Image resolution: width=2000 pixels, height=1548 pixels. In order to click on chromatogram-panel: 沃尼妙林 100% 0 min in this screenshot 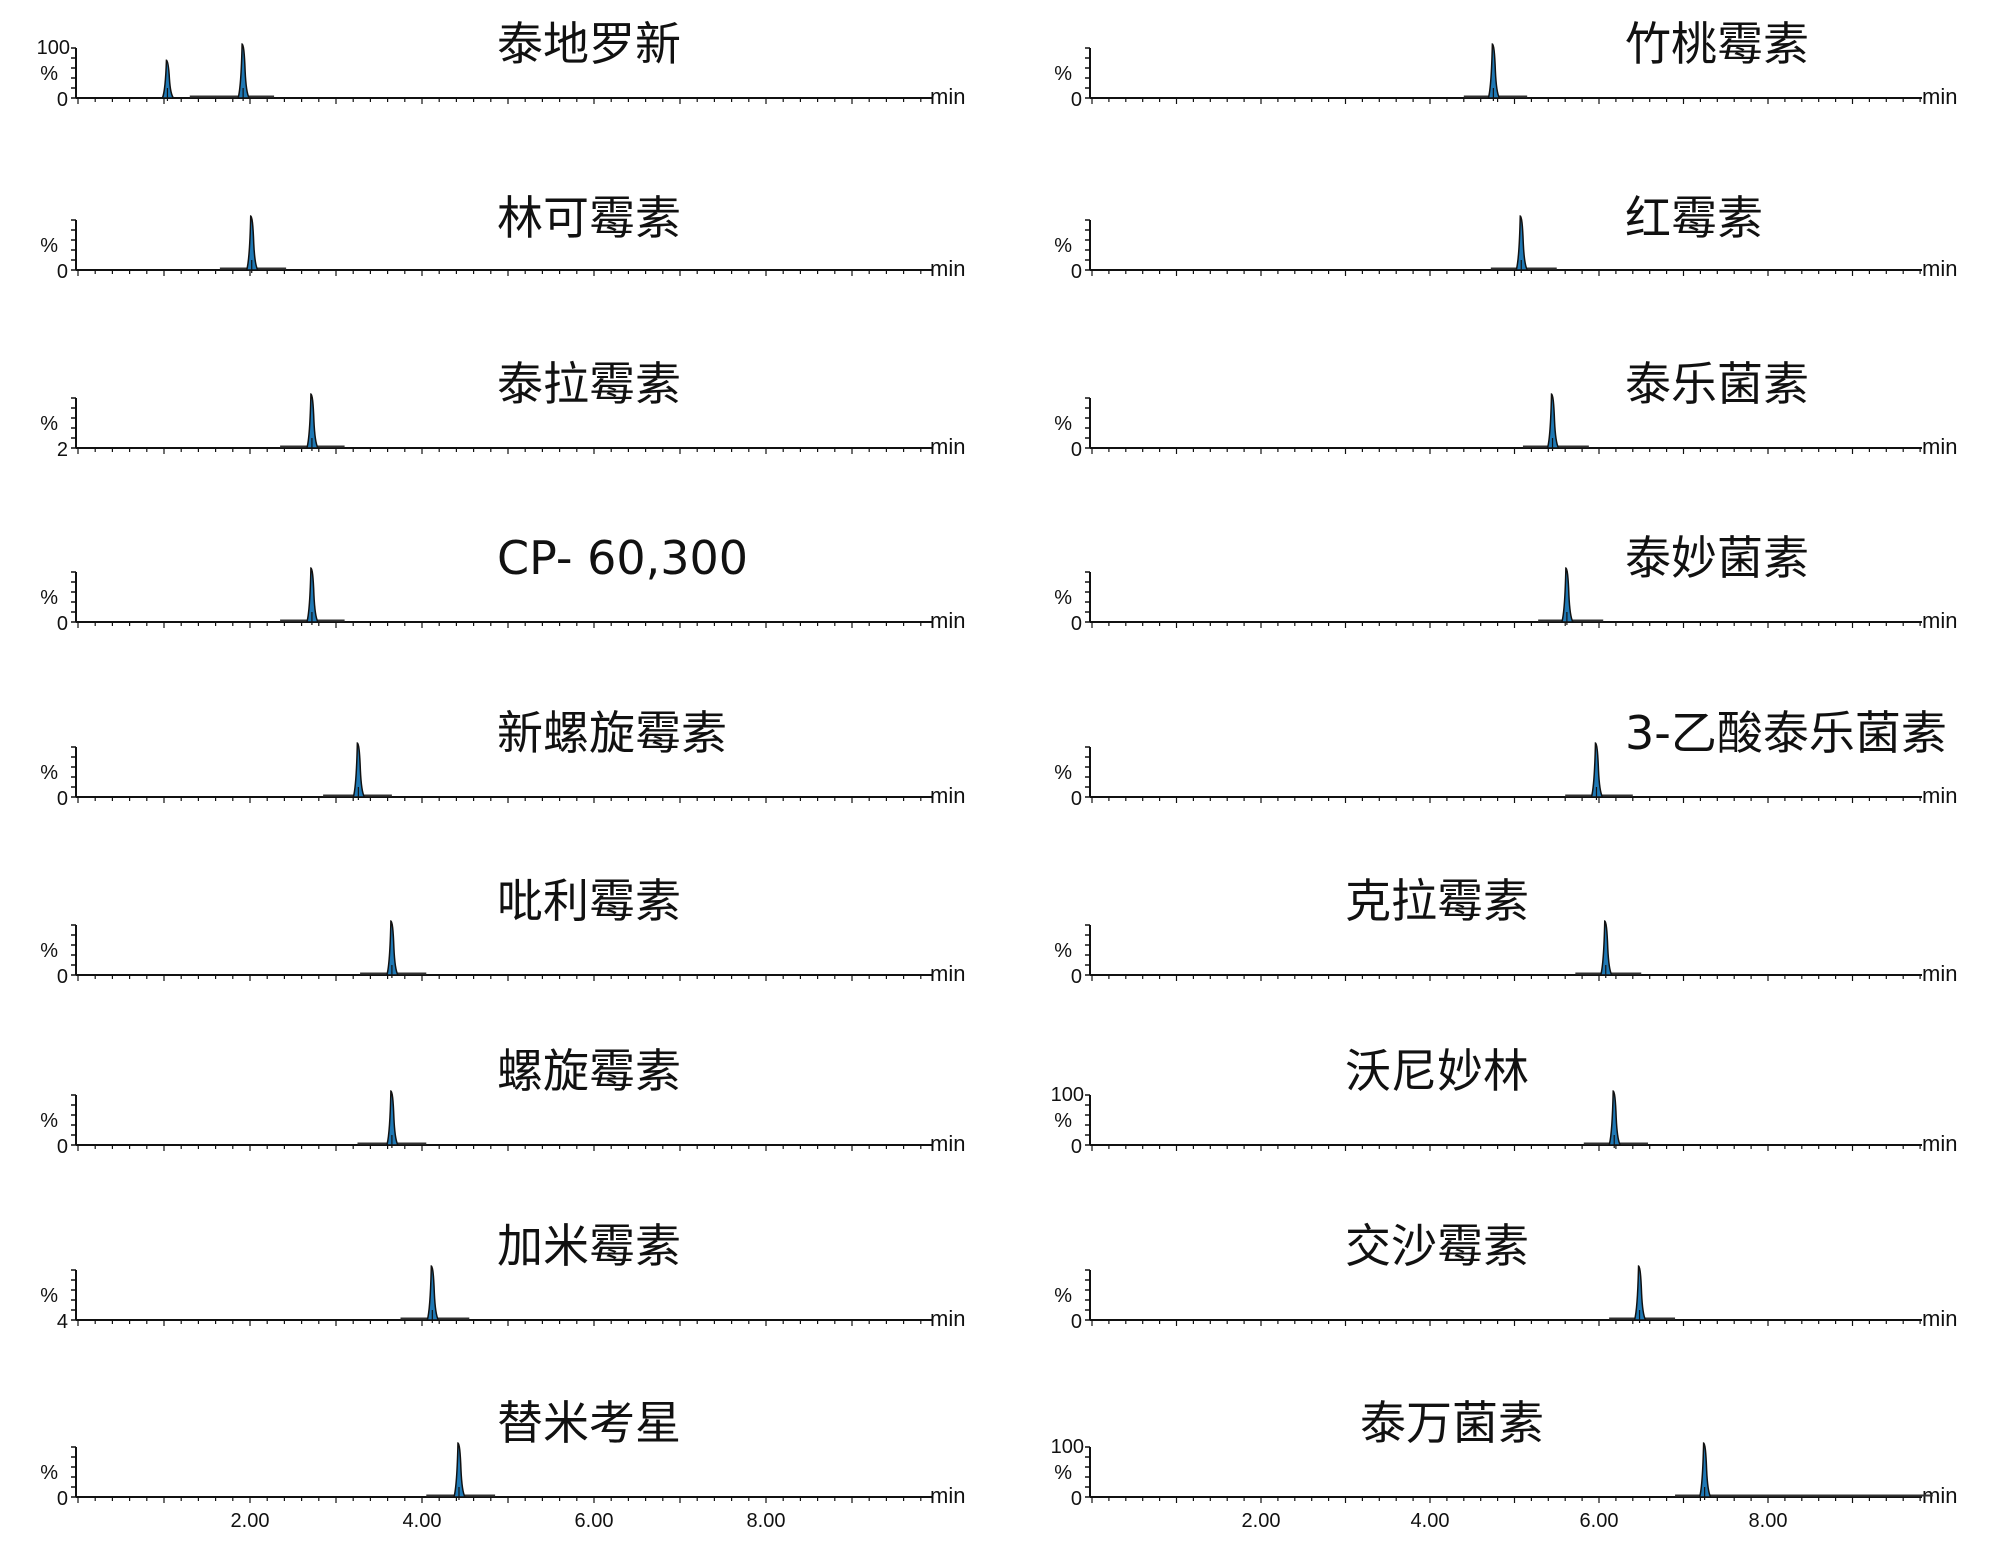, I will do `click(1504, 1101)`.